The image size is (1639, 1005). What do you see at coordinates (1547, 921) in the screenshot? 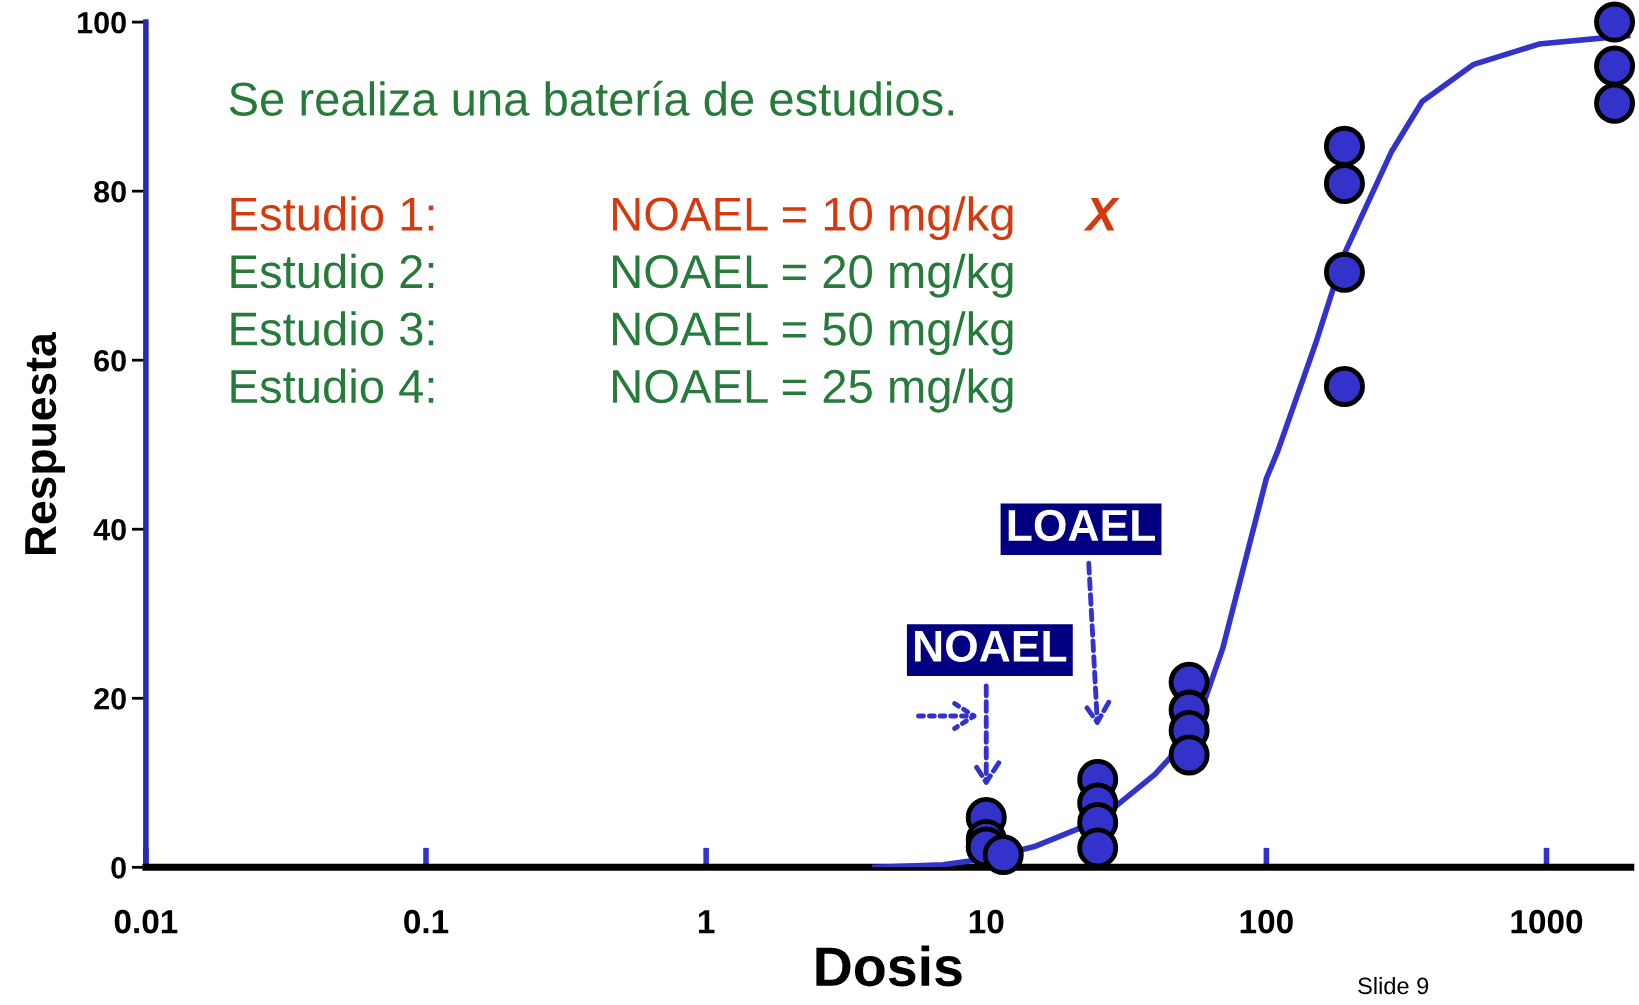
I see `x-tick-label: 1000` at bounding box center [1547, 921].